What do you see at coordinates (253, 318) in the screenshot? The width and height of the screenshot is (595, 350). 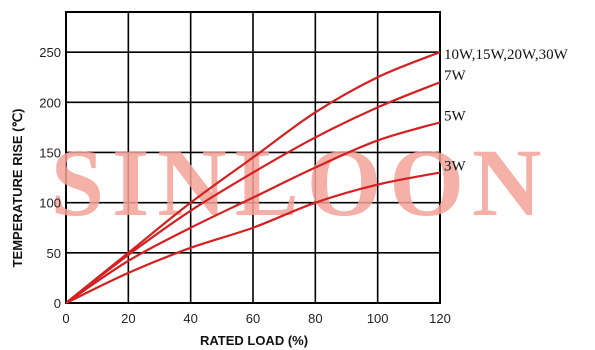 I see `x-tick-label: 60` at bounding box center [253, 318].